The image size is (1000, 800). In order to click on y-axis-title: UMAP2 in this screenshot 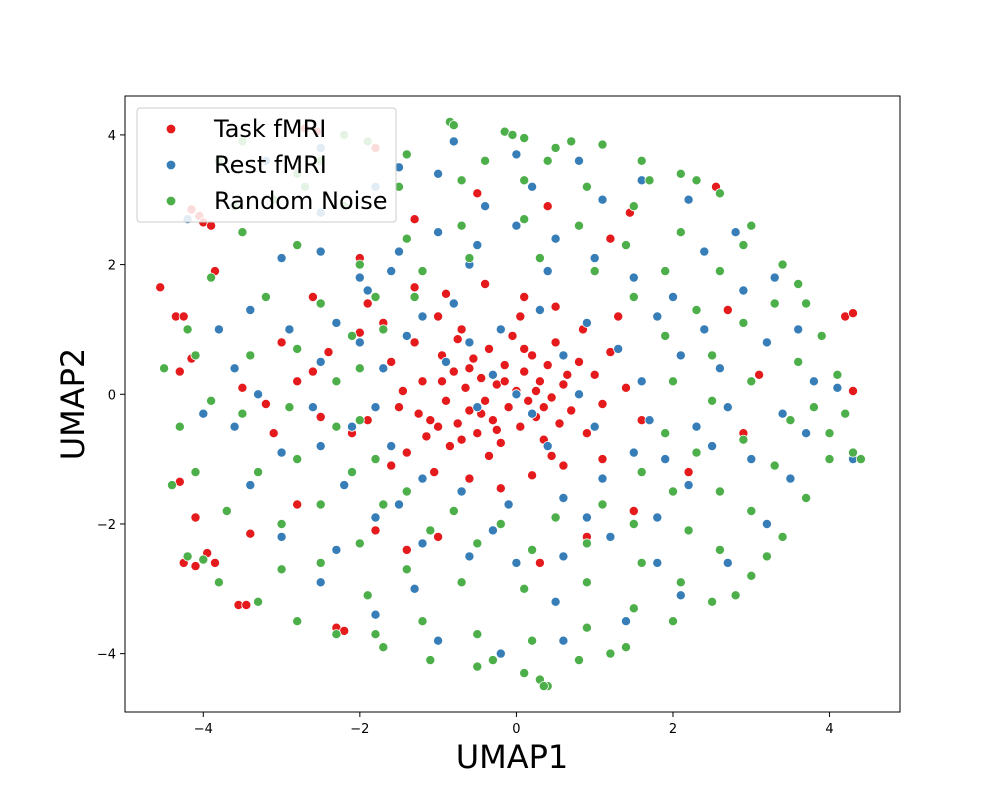, I will do `click(73, 404)`.